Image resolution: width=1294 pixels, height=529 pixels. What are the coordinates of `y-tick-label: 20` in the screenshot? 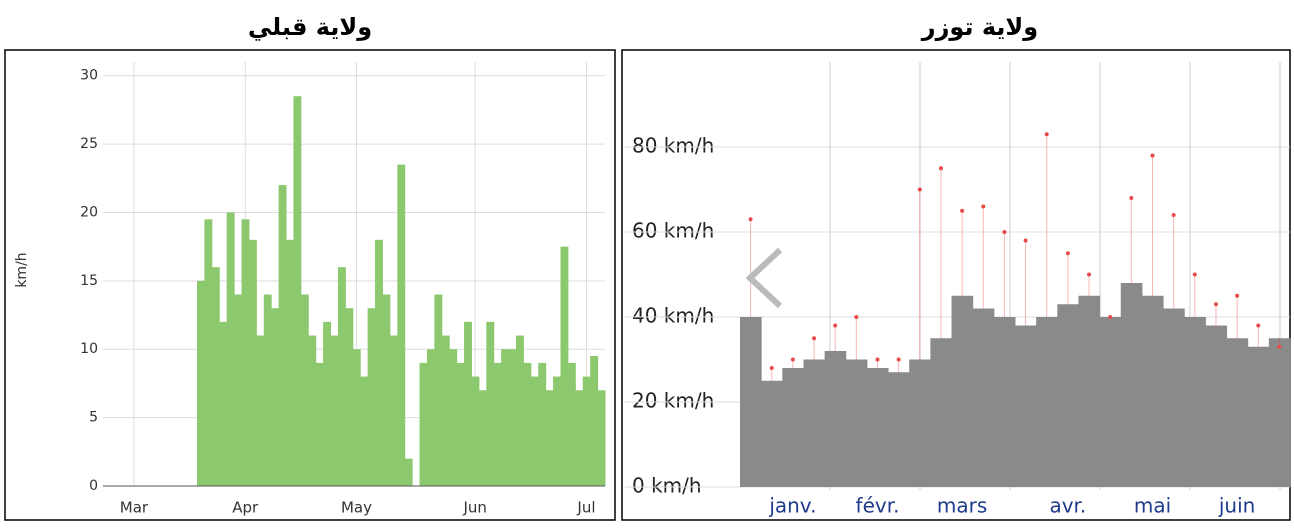 It's located at (89, 212).